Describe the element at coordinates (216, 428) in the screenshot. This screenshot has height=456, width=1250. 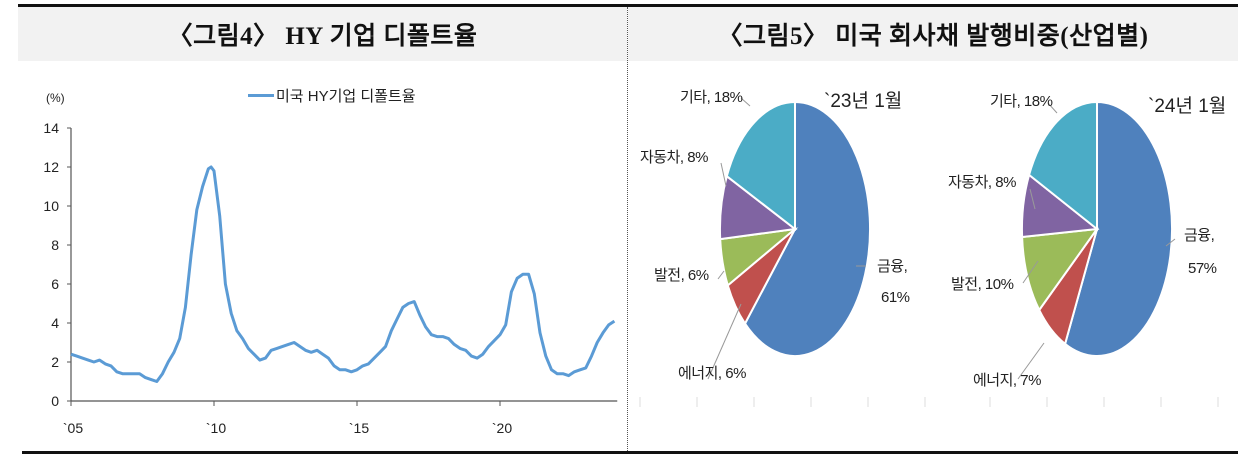
I see `svg-text: `10` at that location.